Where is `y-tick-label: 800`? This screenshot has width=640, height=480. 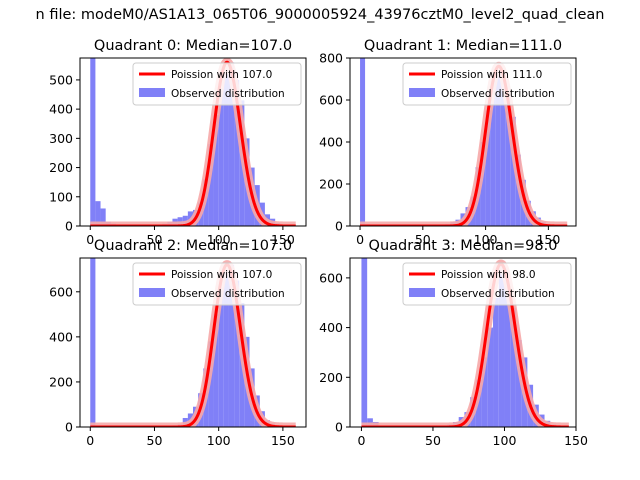
y-tick-label: 800 is located at coordinates (331, 58).